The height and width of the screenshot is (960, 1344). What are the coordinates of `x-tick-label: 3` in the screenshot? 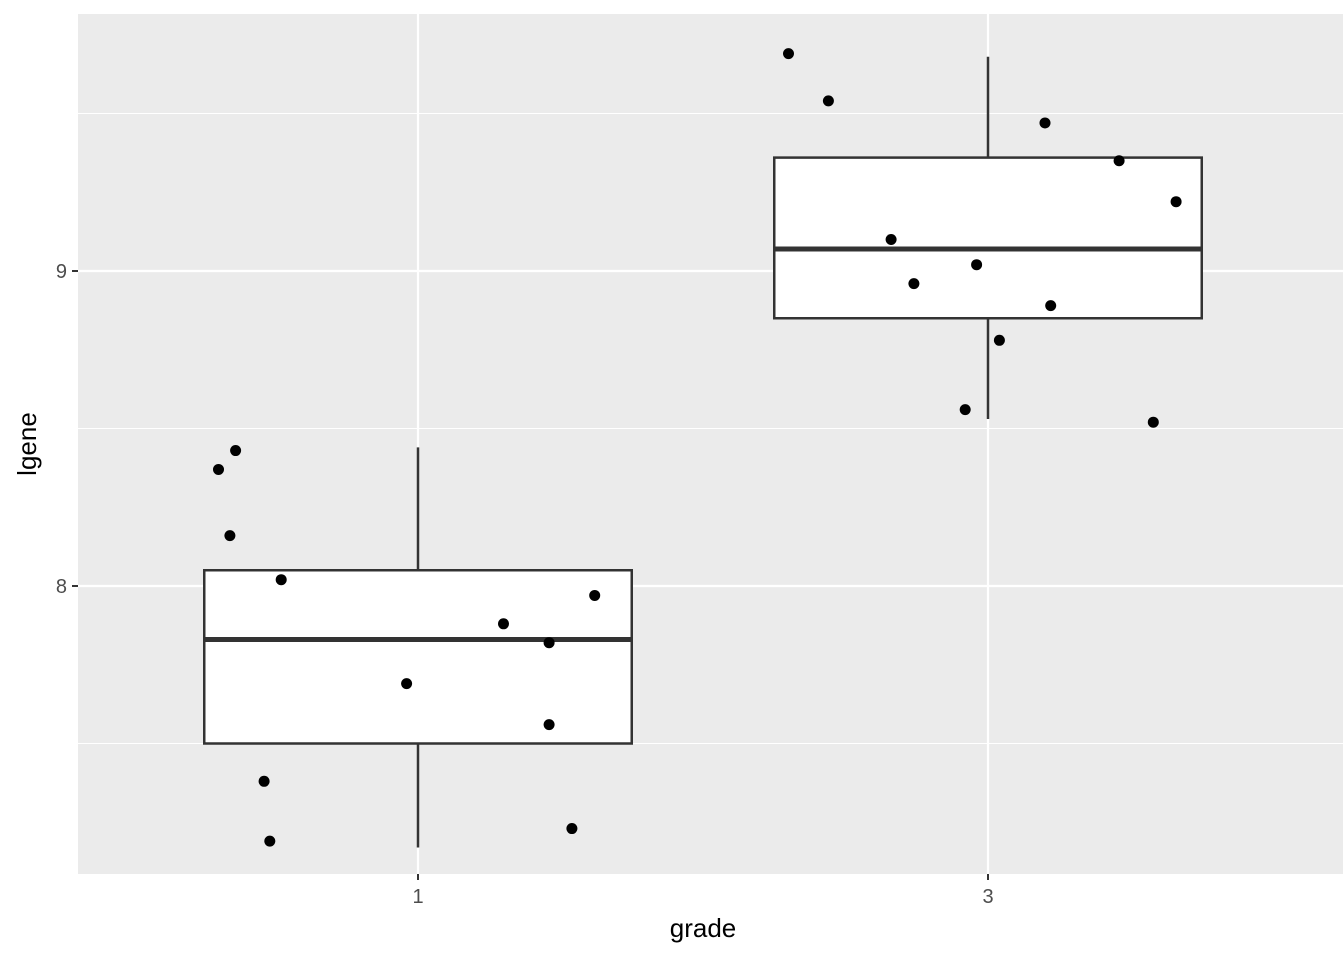 It's located at (987, 897).